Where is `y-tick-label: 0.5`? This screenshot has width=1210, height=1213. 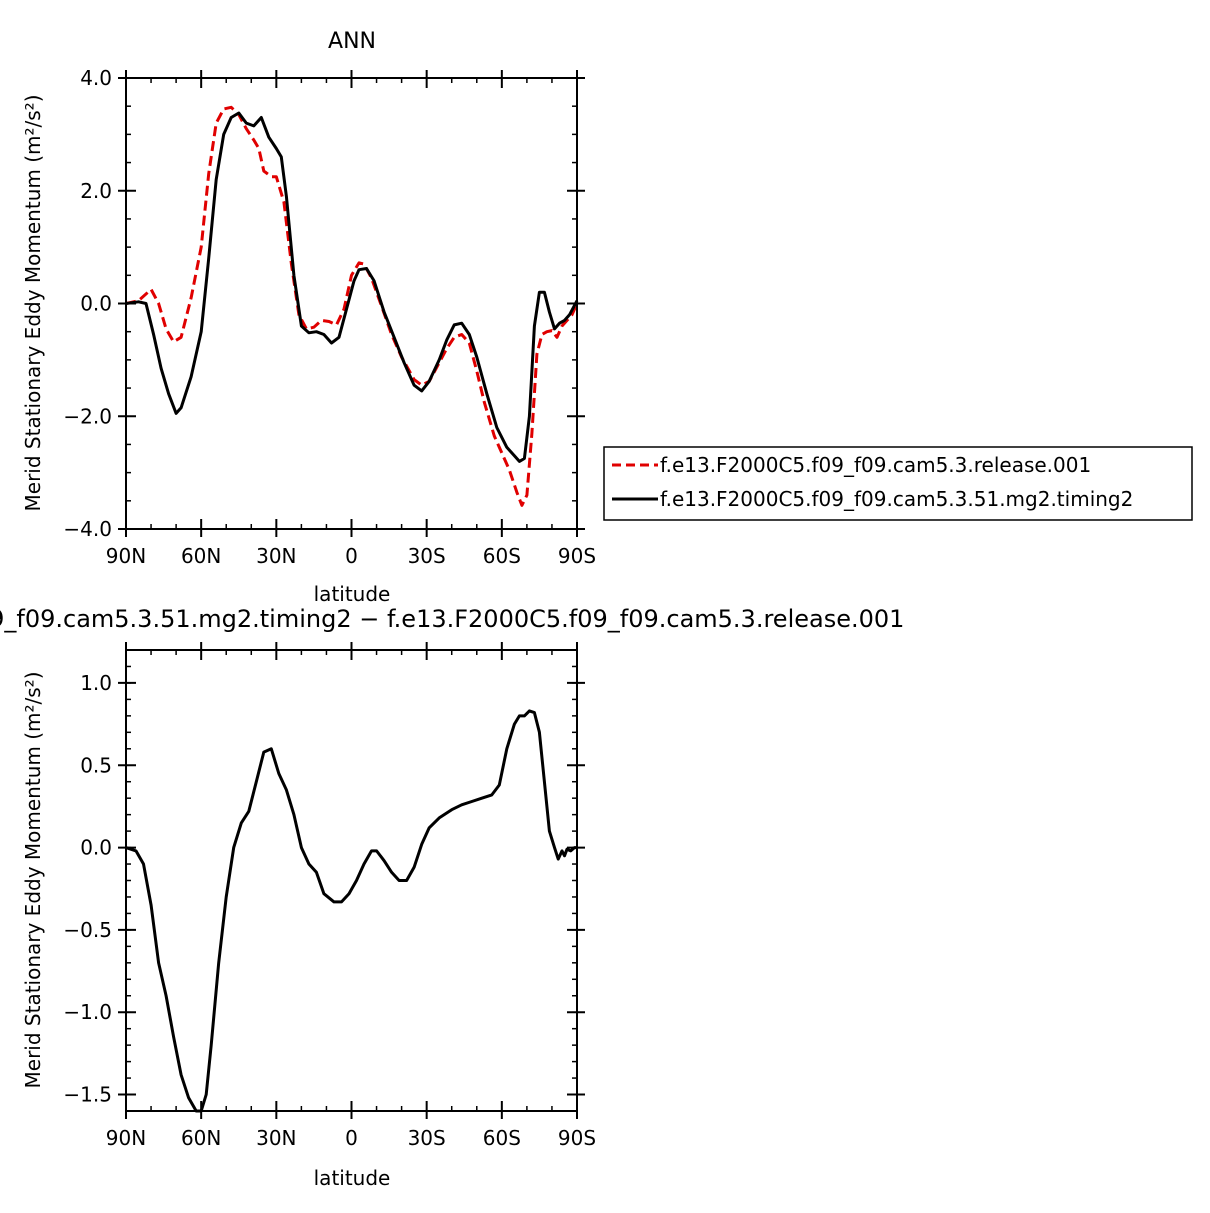
y-tick-label: 0.5 is located at coordinates (96, 765).